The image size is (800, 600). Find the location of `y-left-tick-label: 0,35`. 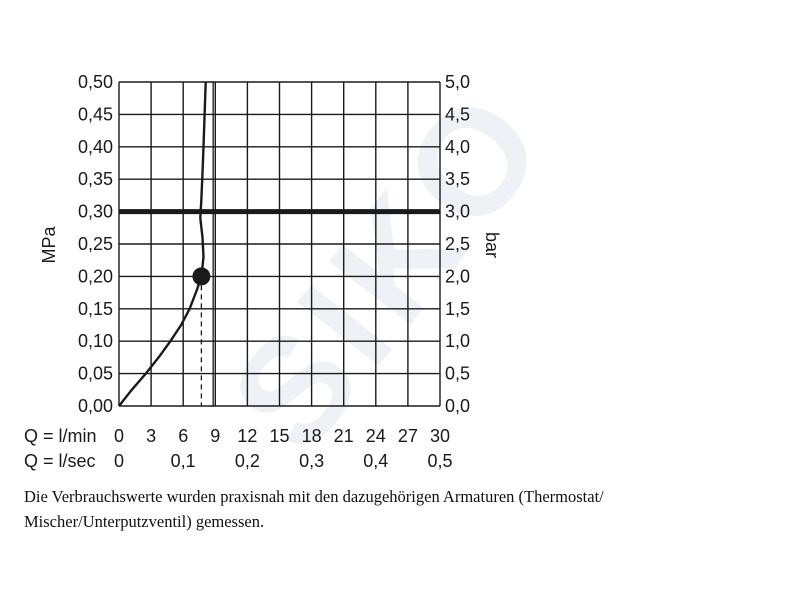

y-left-tick-label: 0,35 is located at coordinates (95, 179).